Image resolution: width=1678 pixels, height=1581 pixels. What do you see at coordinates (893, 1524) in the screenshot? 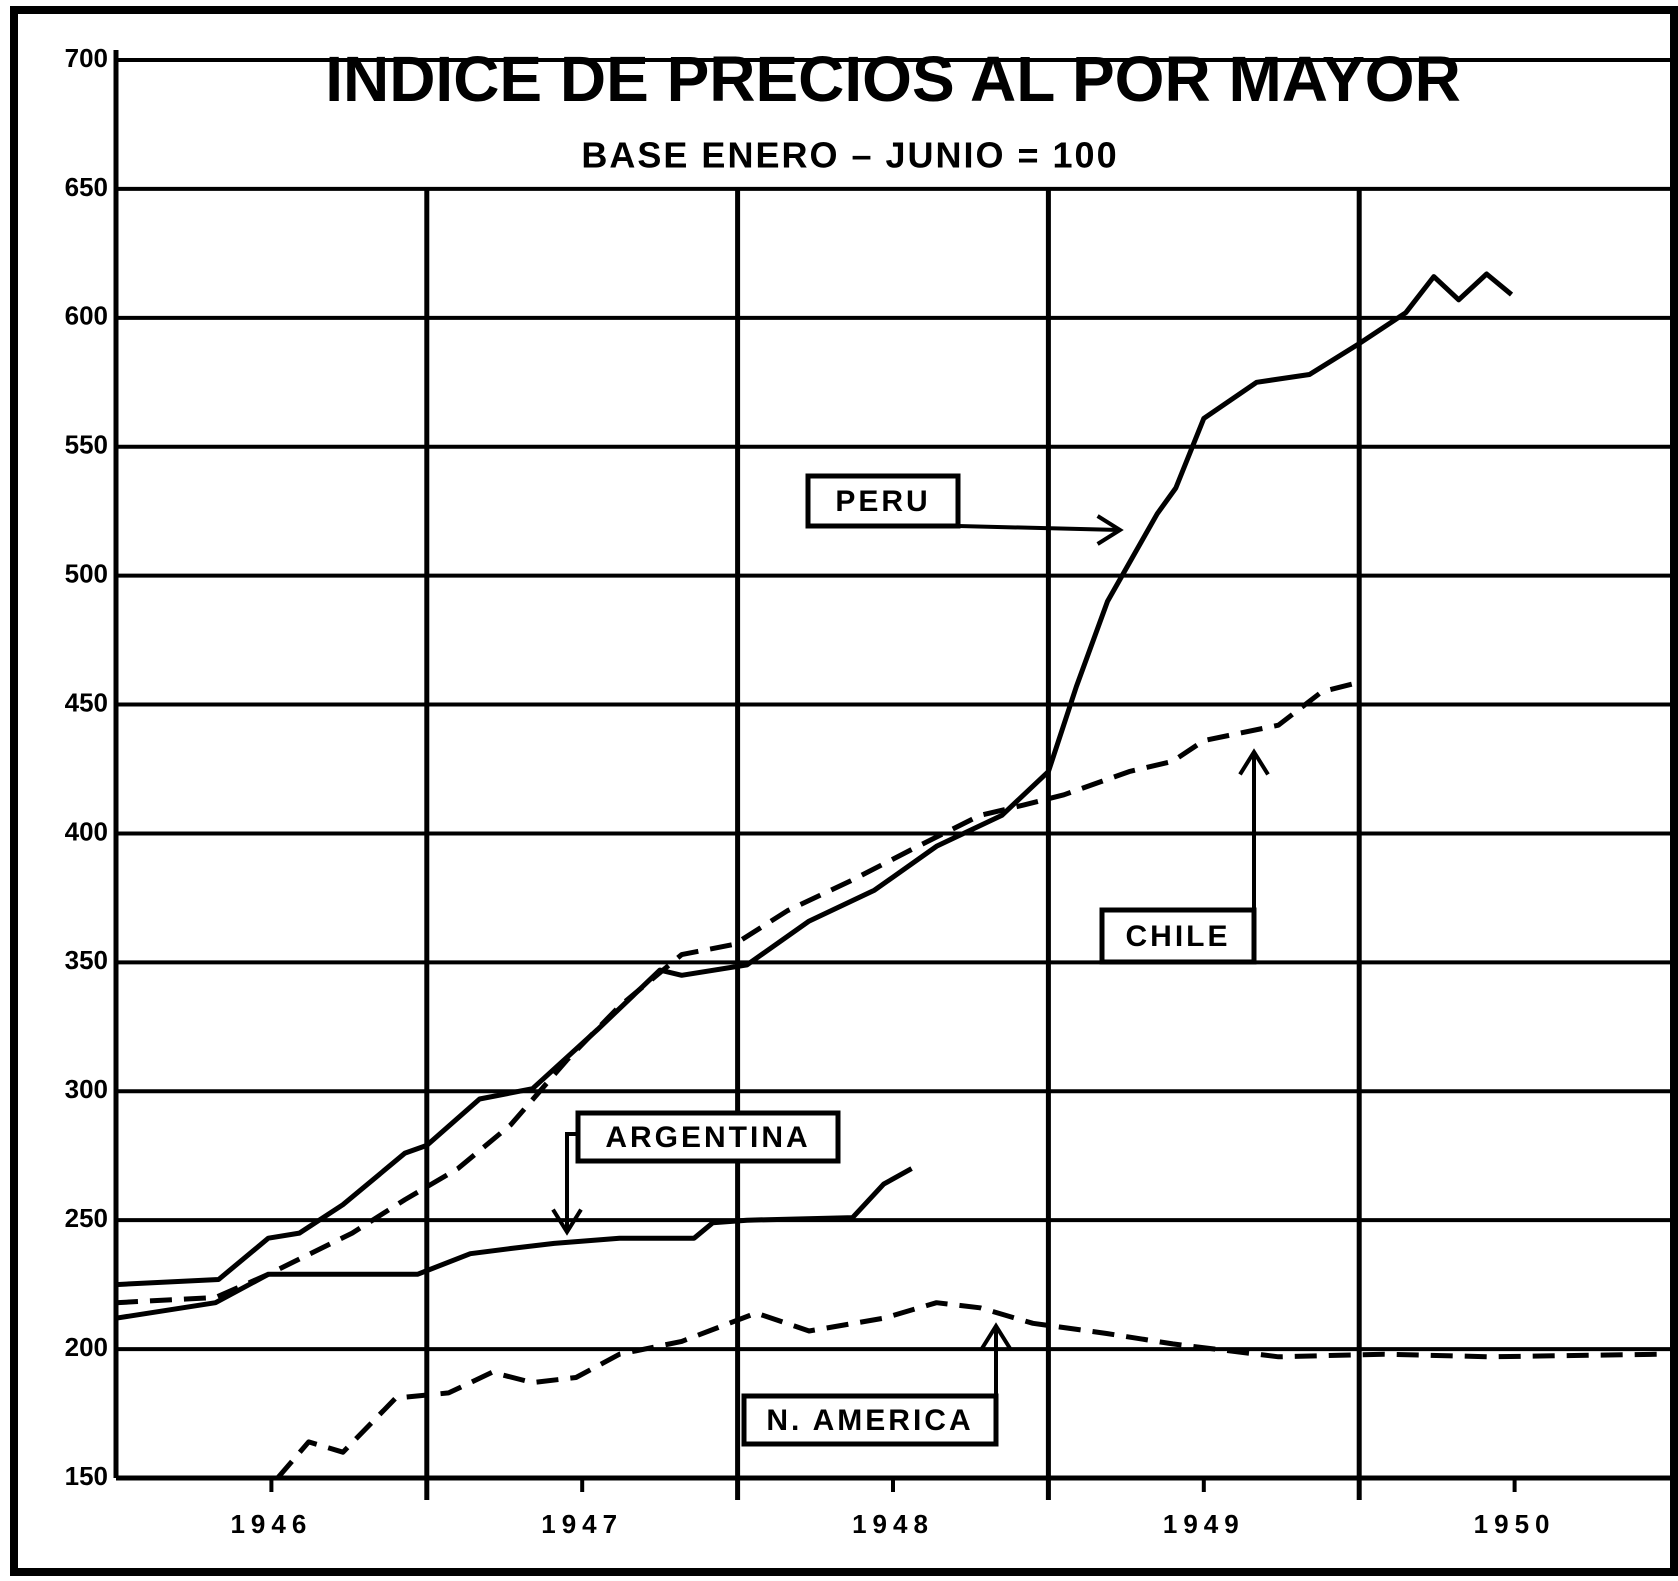
I see `x-tick-label: 1948` at bounding box center [893, 1524].